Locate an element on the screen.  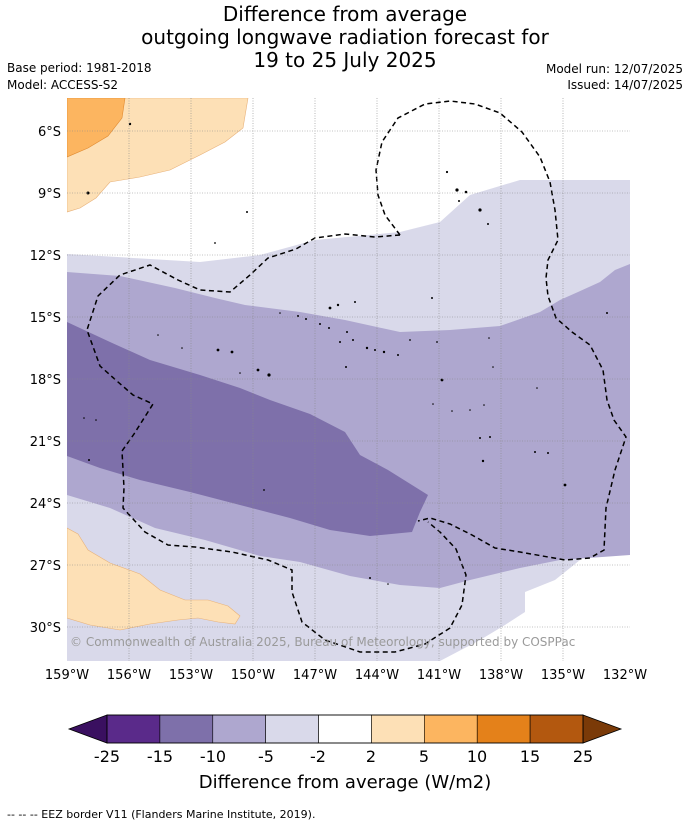
lon-label: 144°W is located at coordinates (377, 675).